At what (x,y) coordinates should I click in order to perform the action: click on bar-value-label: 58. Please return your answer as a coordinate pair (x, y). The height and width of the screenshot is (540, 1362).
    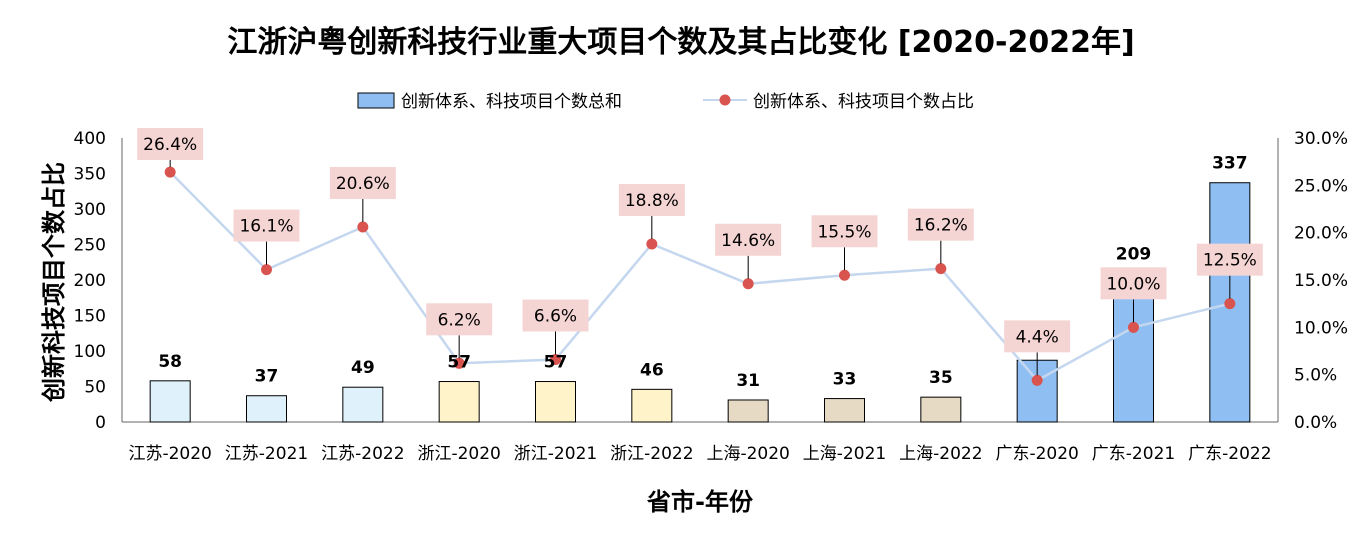
    Looking at the image, I should click on (170, 362).